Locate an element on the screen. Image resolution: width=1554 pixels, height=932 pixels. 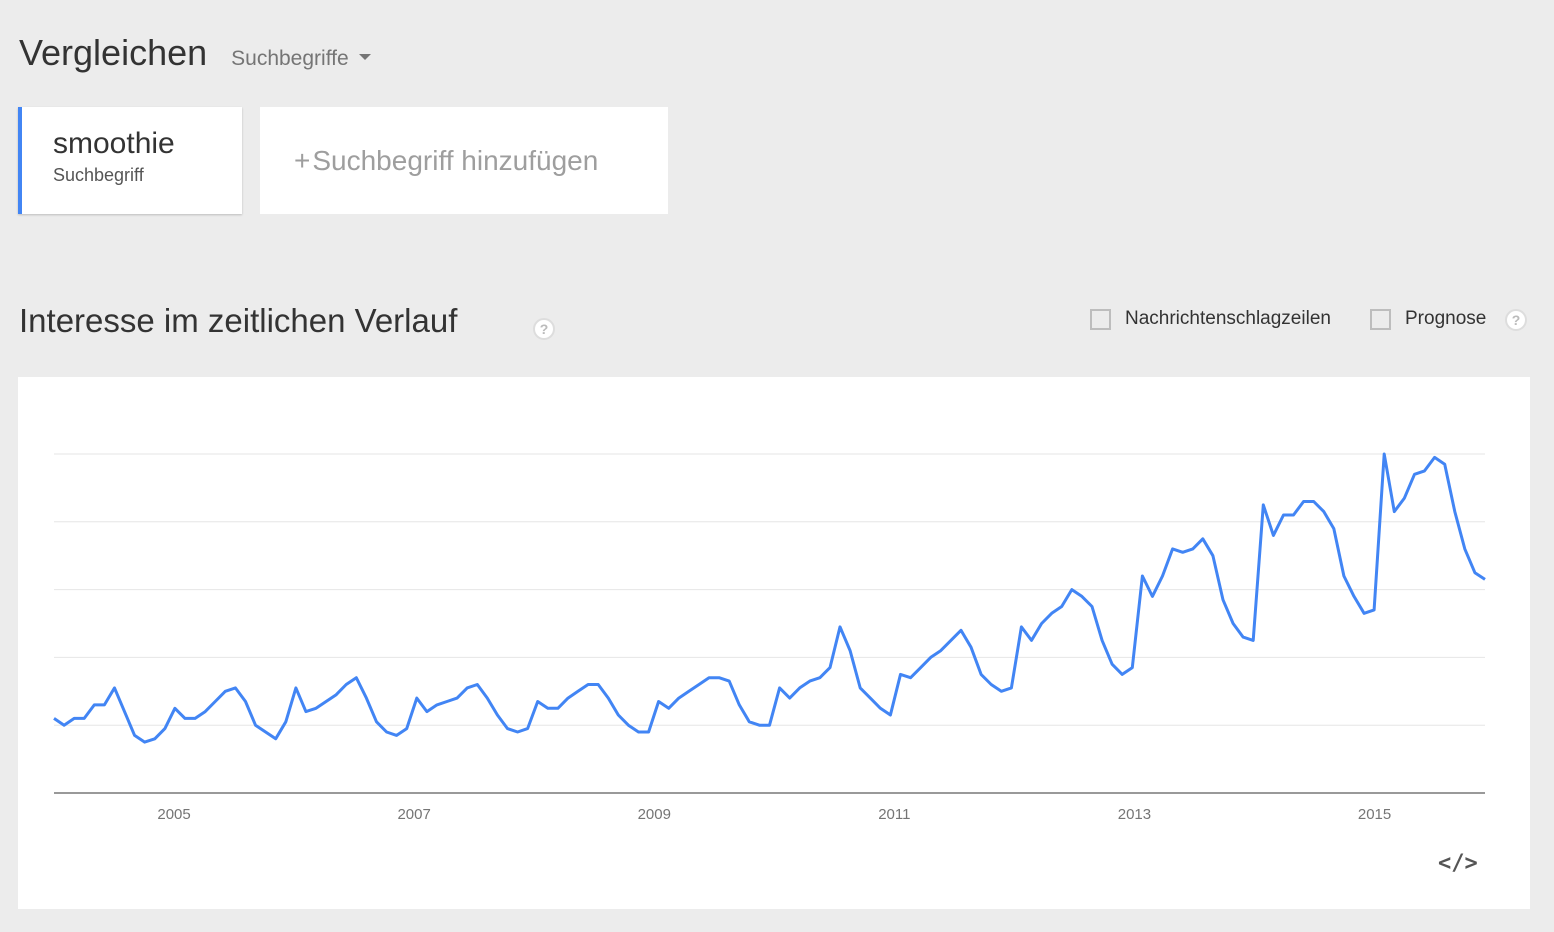
news-headlines-label: Nachrichtenschlagzeilen is located at coordinates (1228, 318).